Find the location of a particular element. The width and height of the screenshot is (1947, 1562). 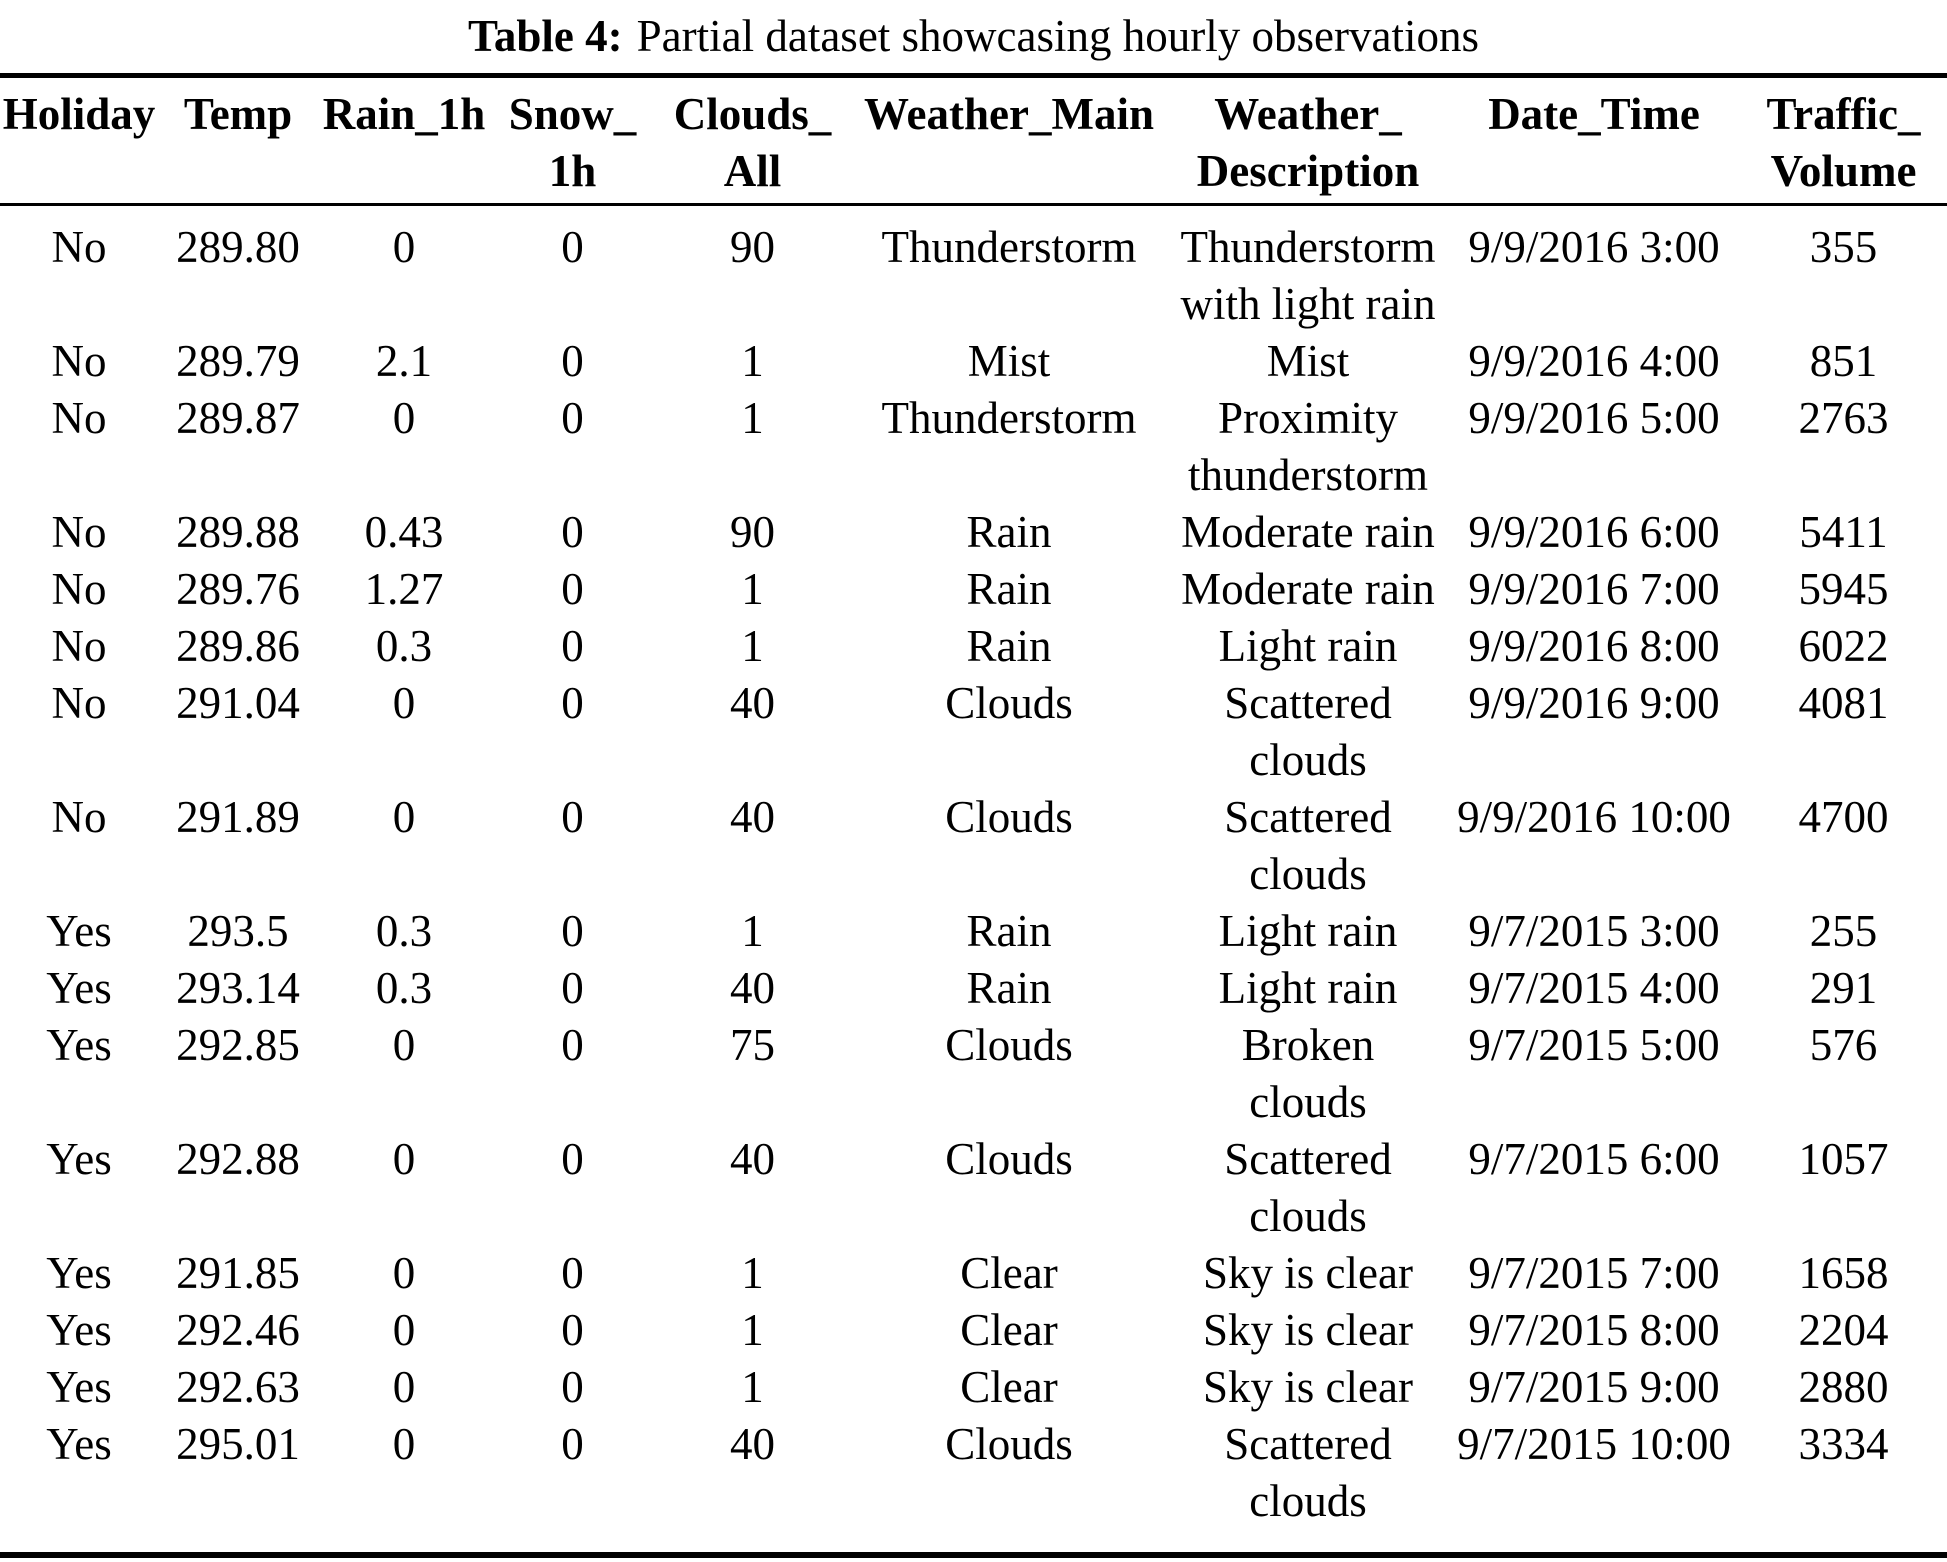

cell-traffic_volume: 3334 is located at coordinates (1843, 1444).